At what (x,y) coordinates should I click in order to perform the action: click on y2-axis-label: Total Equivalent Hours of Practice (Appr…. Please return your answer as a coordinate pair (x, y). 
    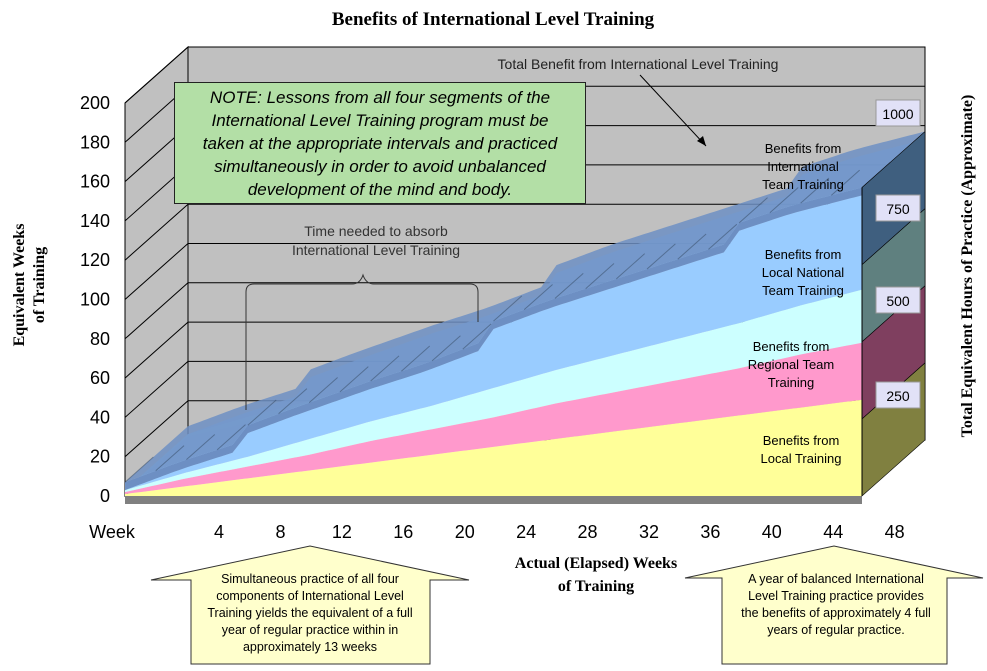
    Looking at the image, I should click on (967, 266).